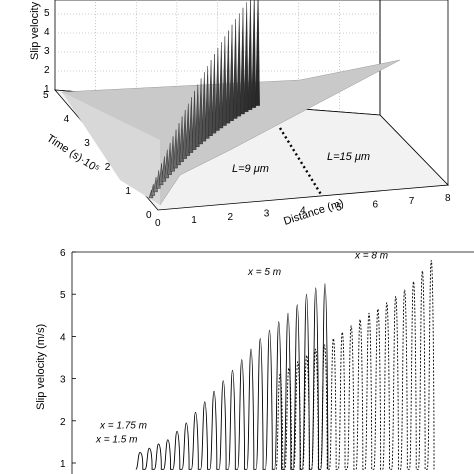 The height and width of the screenshot is (474, 474). Describe the element at coordinates (63, 464) in the screenshot. I see `y-tick-label: 1` at that location.